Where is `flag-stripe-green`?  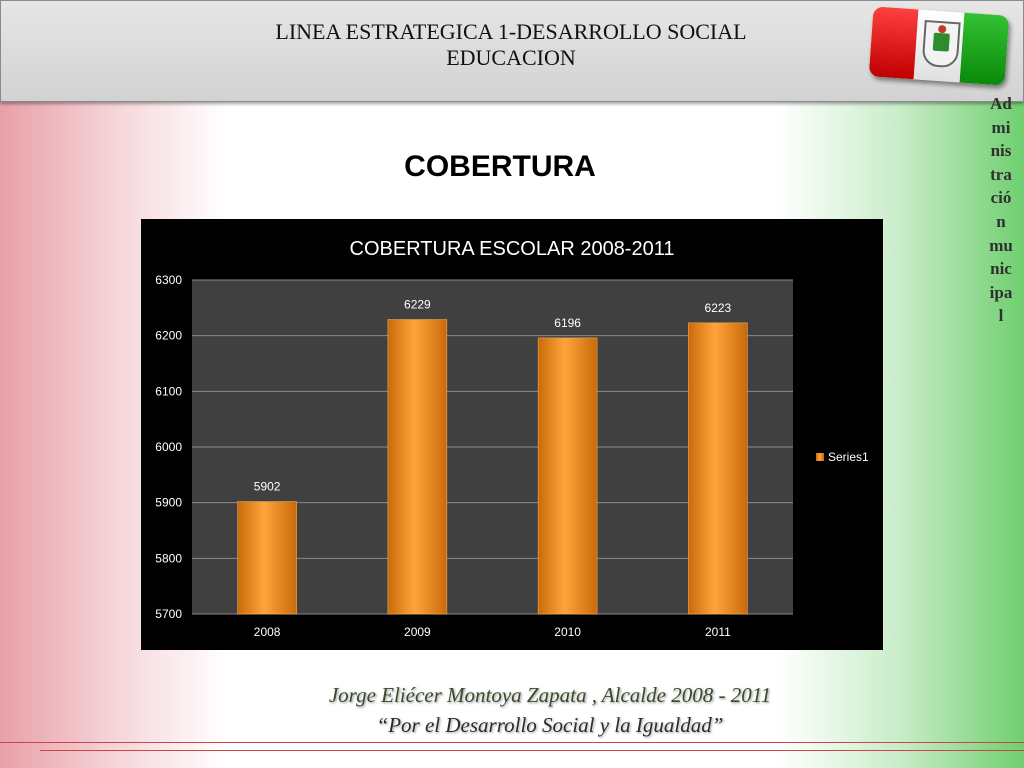
flag-stripe-green is located at coordinates (984, 49).